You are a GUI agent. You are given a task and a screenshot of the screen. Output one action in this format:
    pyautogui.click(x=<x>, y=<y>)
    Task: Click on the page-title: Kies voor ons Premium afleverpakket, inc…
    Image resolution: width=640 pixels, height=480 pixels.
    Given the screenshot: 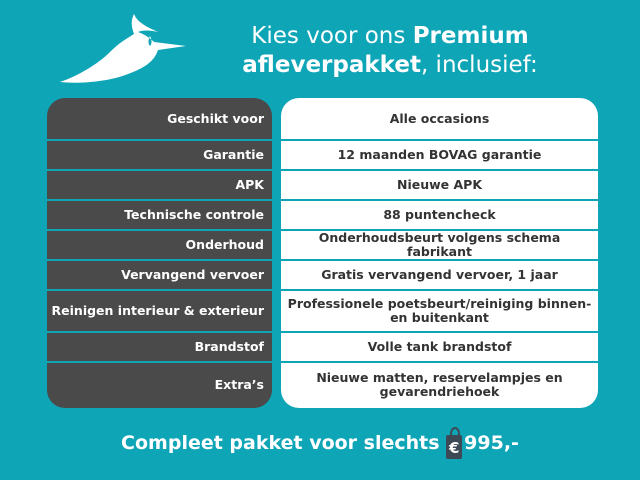 What is the action you would take?
    pyautogui.click(x=390, y=51)
    